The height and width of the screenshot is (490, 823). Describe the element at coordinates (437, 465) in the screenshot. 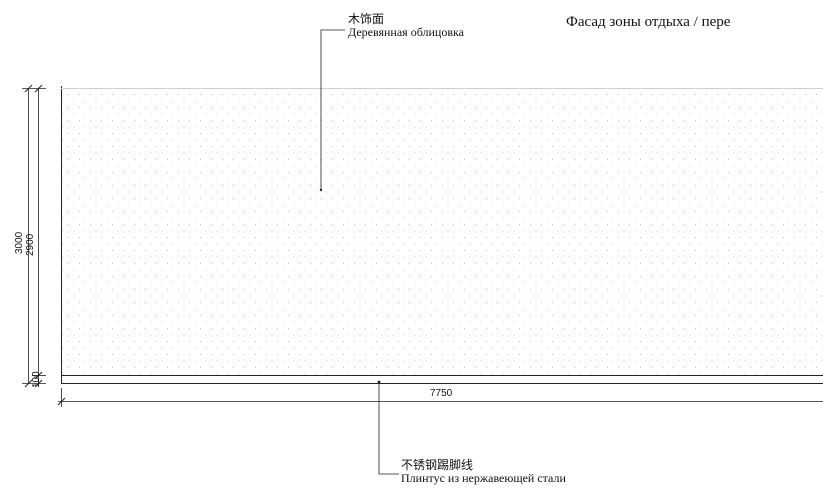

I see `callout-skirting-zh: 不锈钢踢脚线` at that location.